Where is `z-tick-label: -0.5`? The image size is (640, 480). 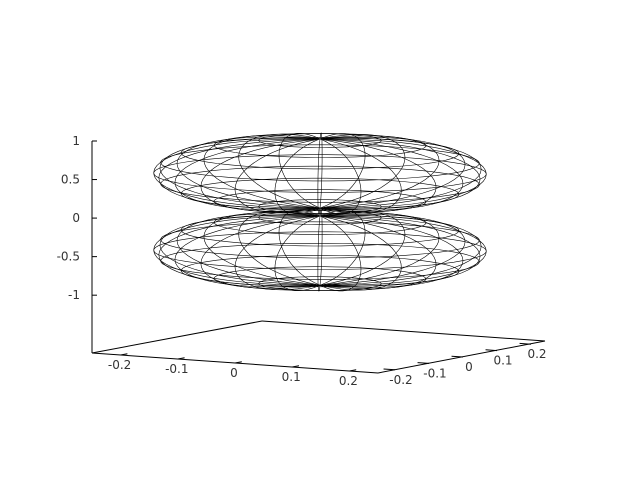
z-tick-label: -0.5 is located at coordinates (68, 257).